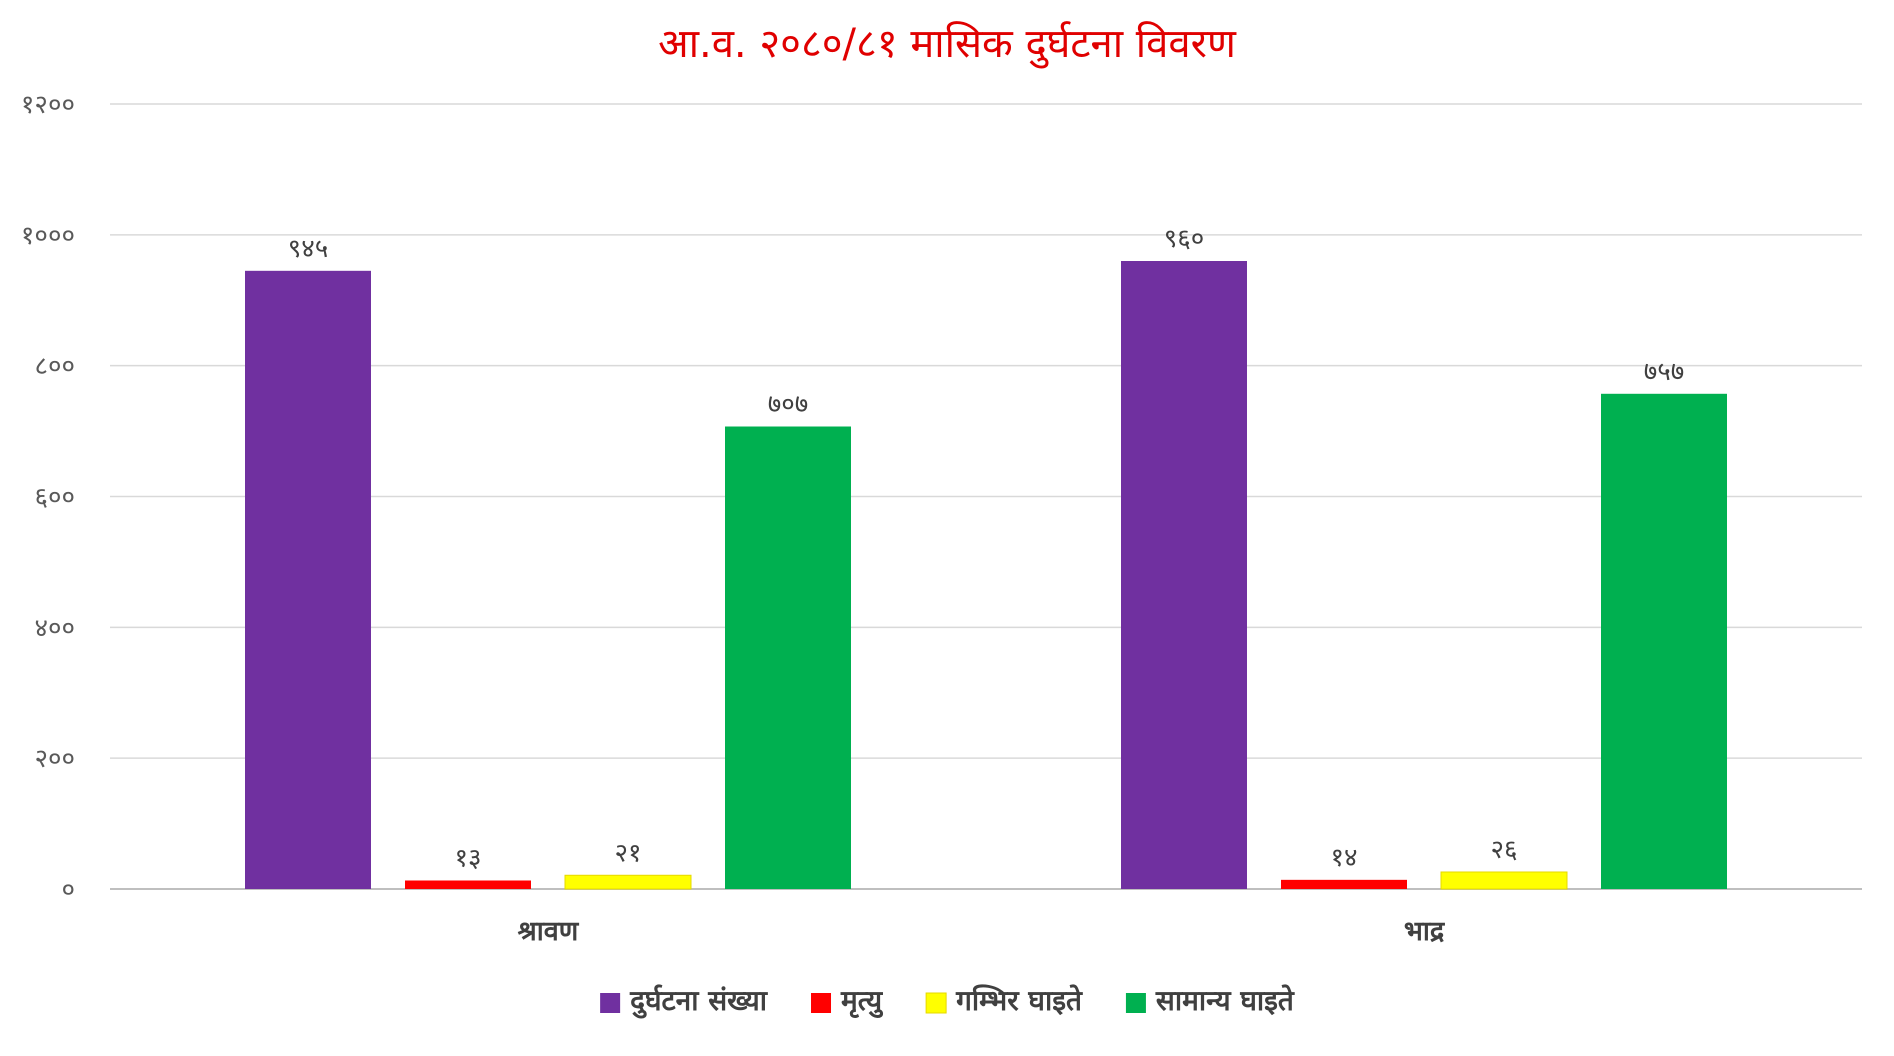  Describe the element at coordinates (467, 858) in the screenshot. I see `data-label: १३` at that location.